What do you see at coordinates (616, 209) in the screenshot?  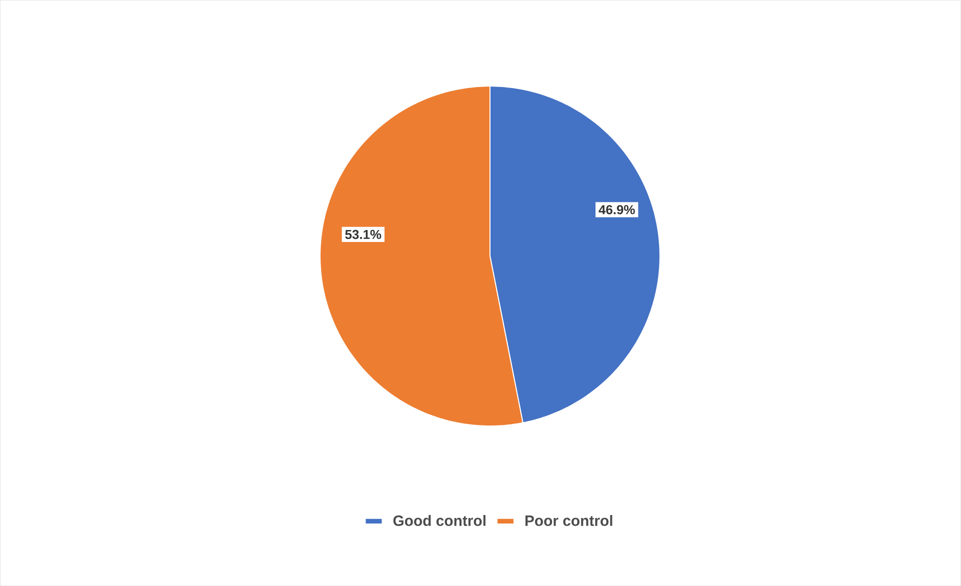 I see `data-label: 46.9%` at bounding box center [616, 209].